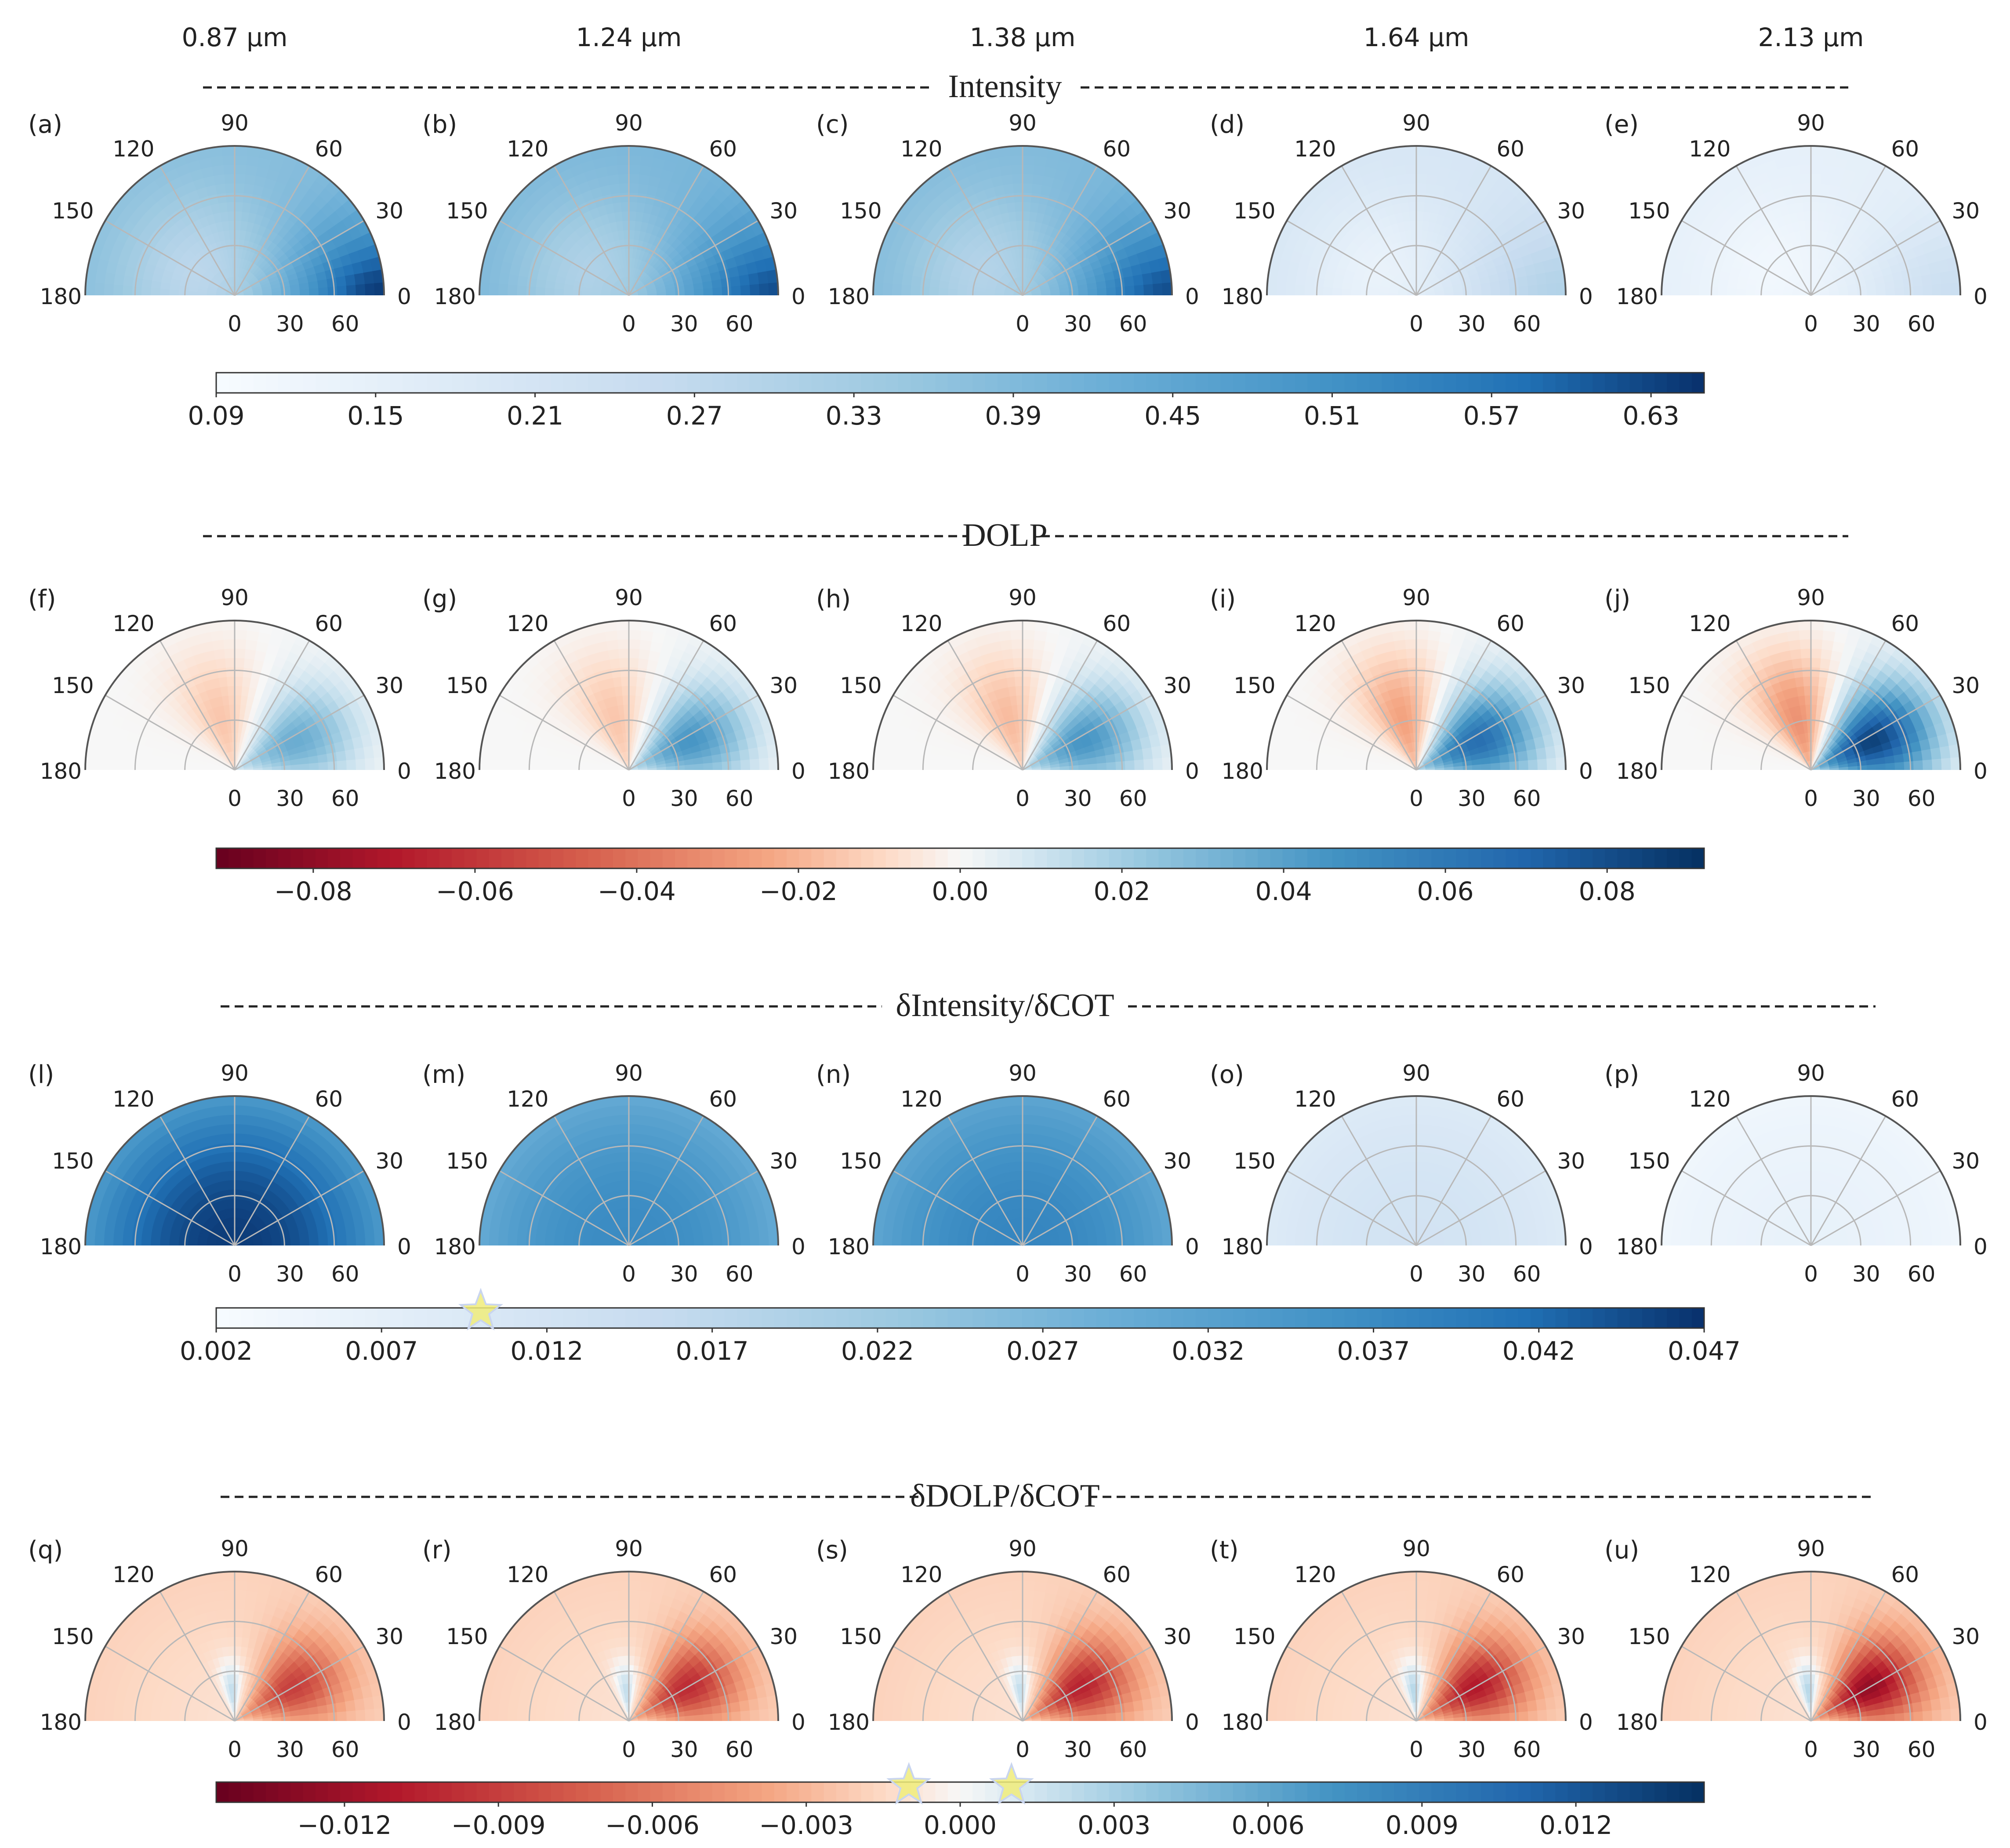  I want to click on panel-label: (d), so click(1227, 125).